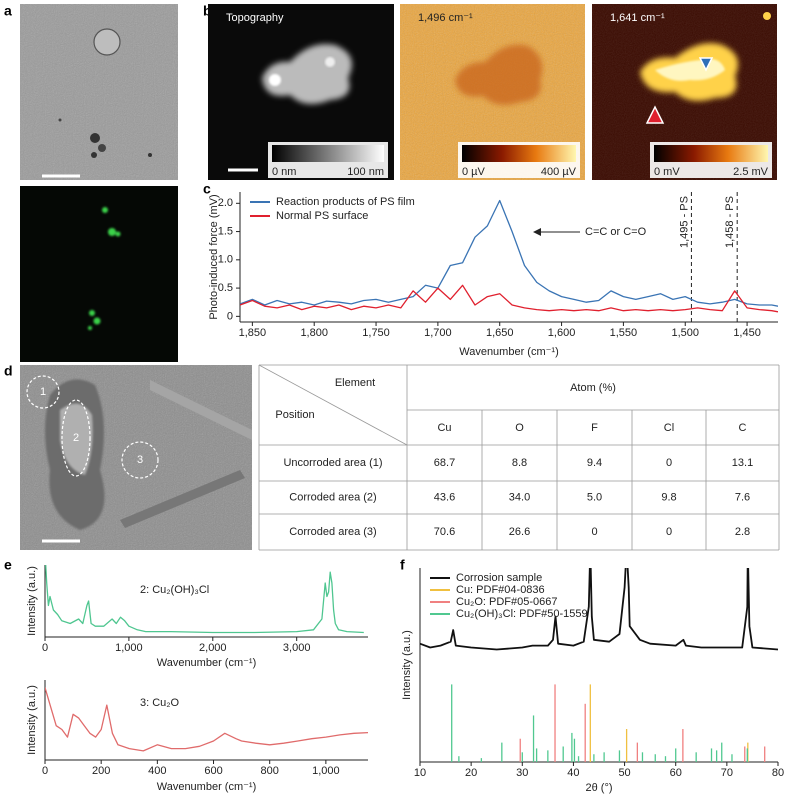 This screenshot has width=797, height=799. Describe the element at coordinates (76, 438) in the screenshot. I see `region-label: 2` at that location.